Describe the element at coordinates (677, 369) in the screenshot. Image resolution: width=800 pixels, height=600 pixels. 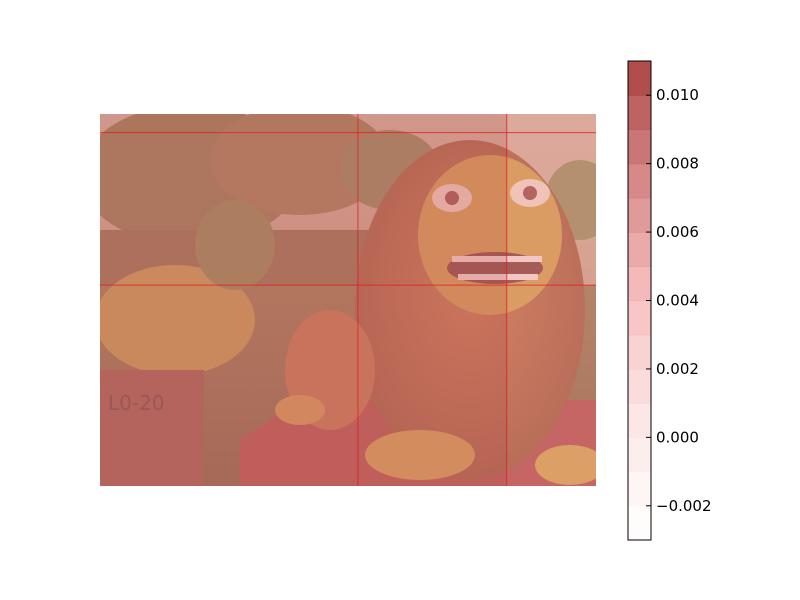
I see `colorbar-tick-label: 0.002` at that location.